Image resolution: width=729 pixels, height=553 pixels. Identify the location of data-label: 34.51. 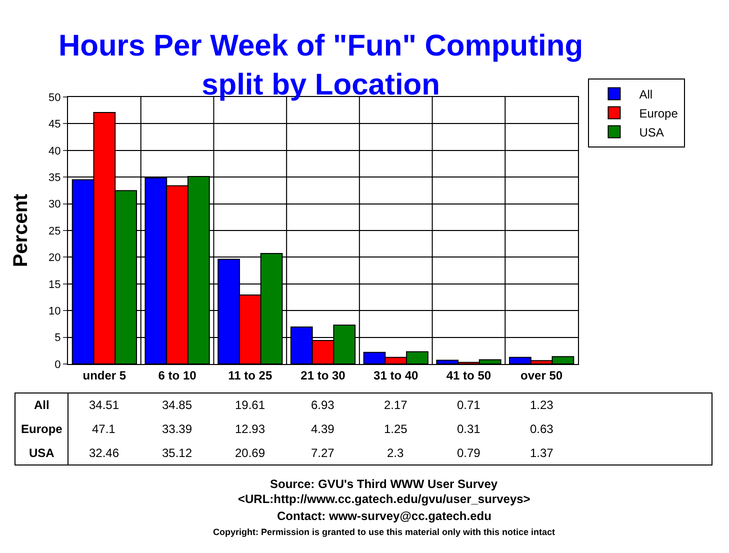
(104, 405).